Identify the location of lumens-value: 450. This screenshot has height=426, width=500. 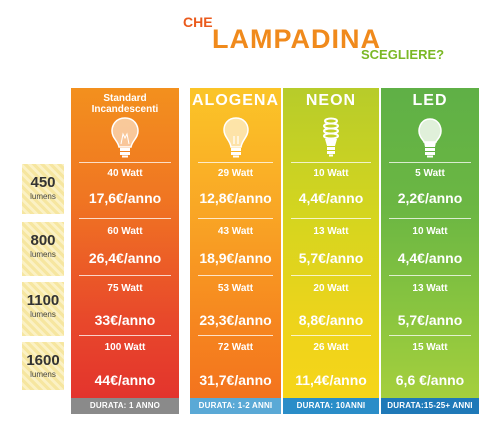
(43, 182).